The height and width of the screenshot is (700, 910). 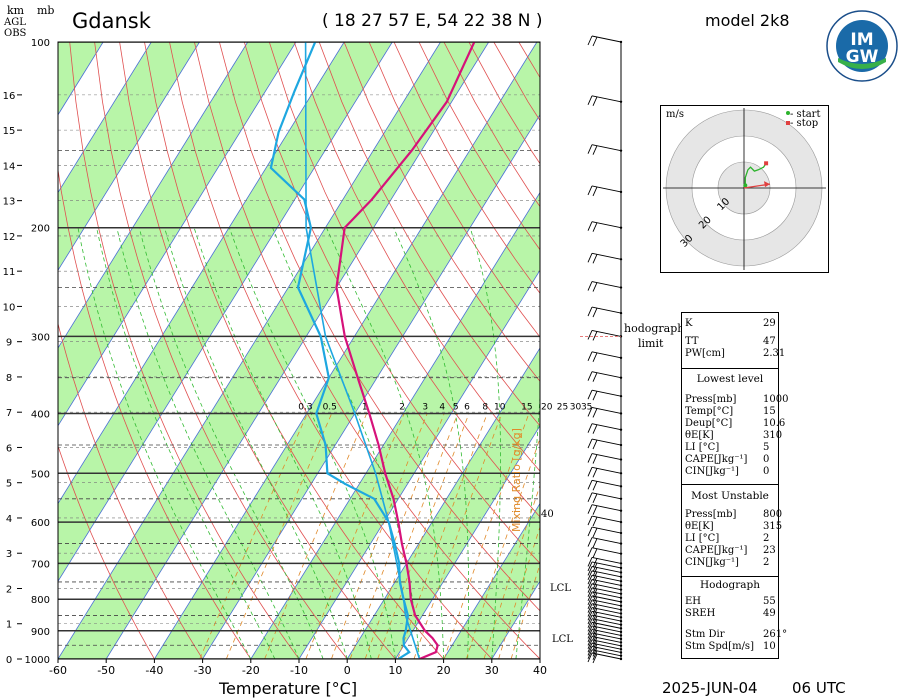 I want to click on km-label: km, so click(x=16, y=10).